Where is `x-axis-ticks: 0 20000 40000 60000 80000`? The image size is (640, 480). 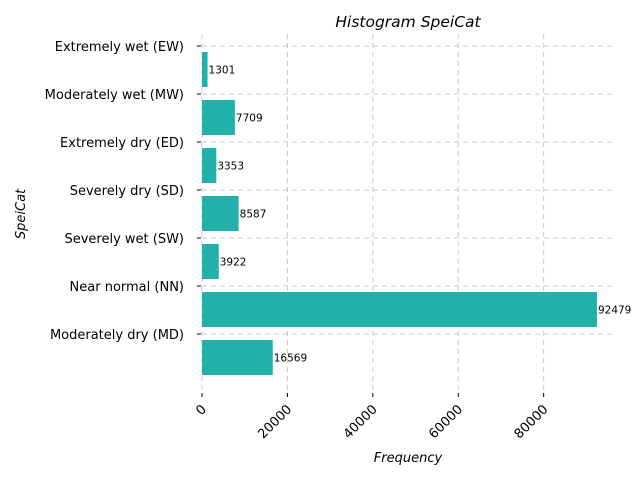
x-axis-ticks: 0 20000 40000 60000 80000 is located at coordinates (372, 417).